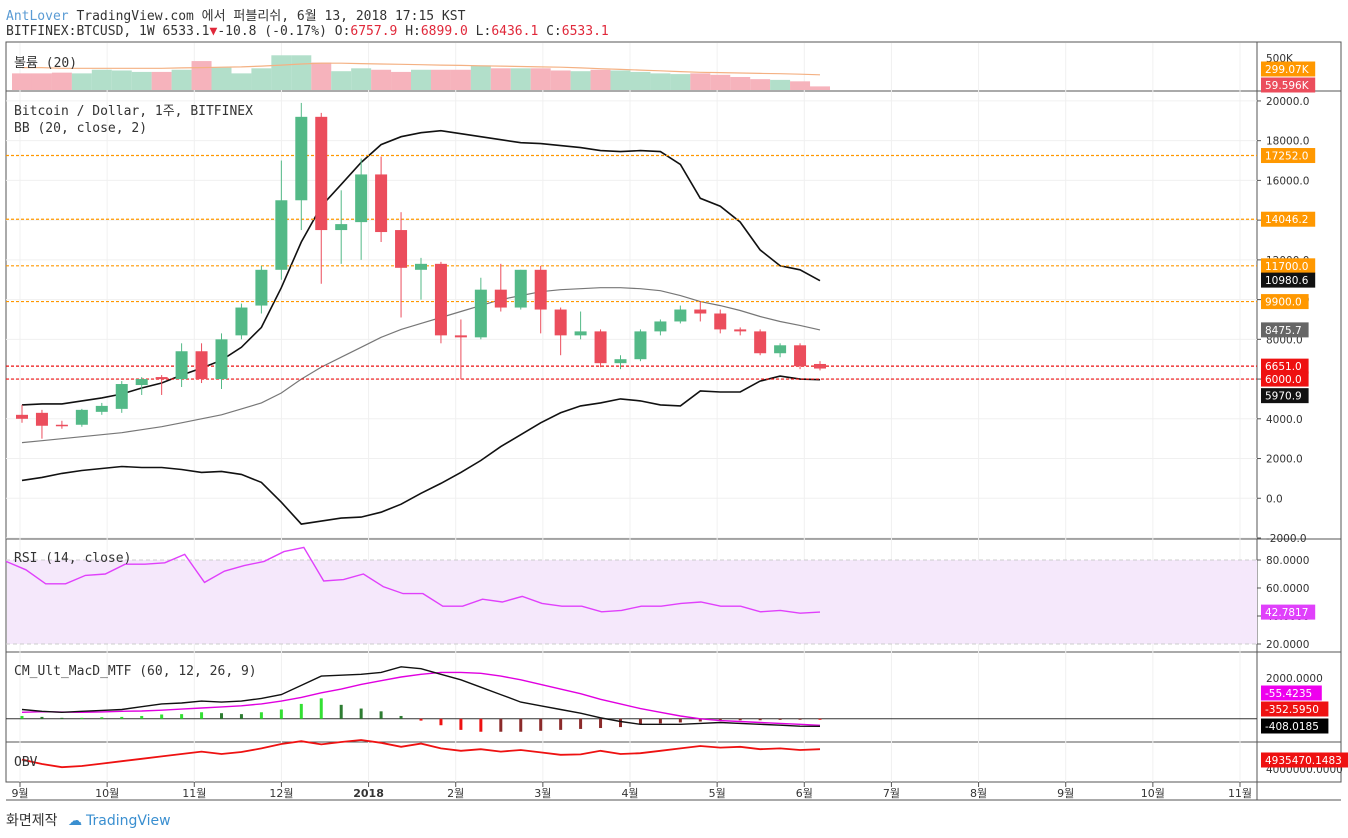 The image size is (1348, 838). Describe the element at coordinates (1292, 727) in the screenshot. I see `macd-badge-3: -408.0185` at that location.